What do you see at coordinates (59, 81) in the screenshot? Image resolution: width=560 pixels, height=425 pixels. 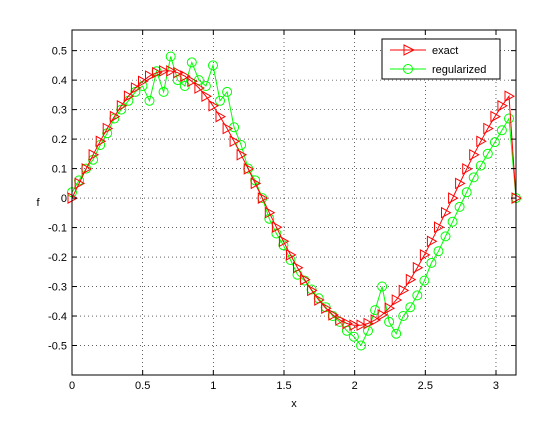 I see `y-tick-label: 0.4` at bounding box center [59, 81].